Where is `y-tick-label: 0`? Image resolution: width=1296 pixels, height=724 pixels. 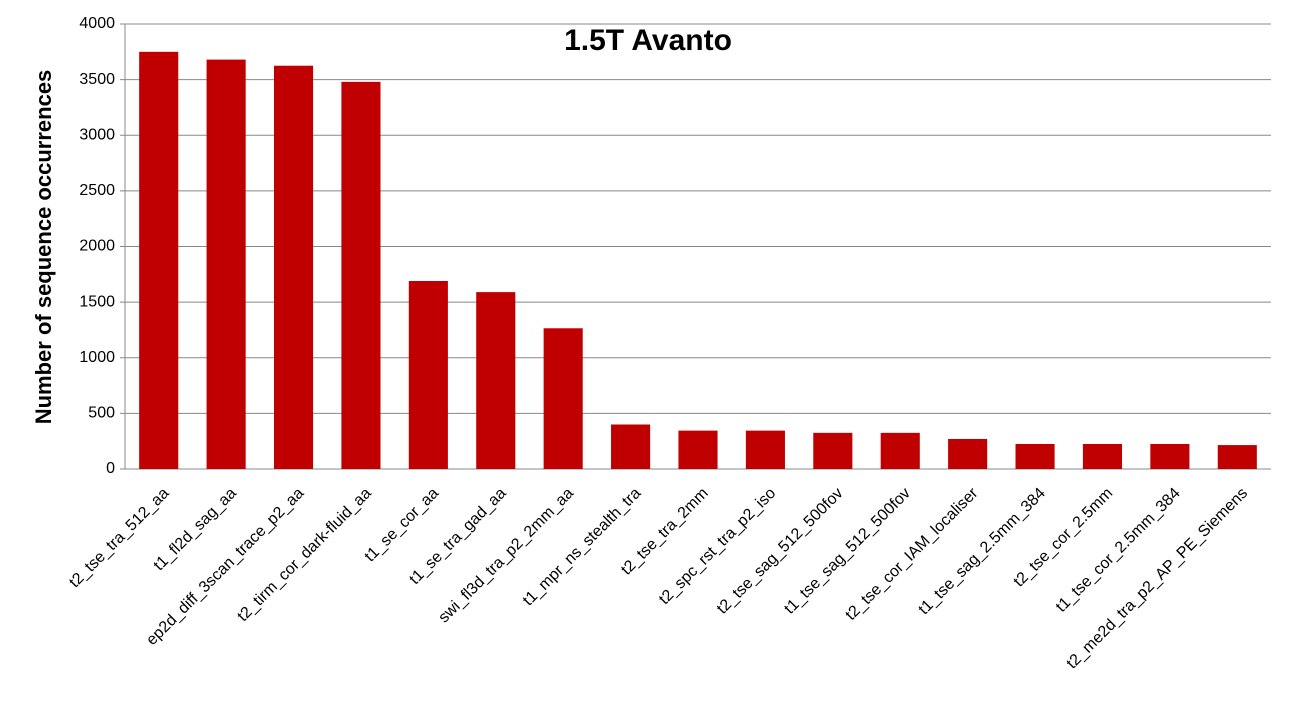
y-tick-label: 0 is located at coordinates (110, 468).